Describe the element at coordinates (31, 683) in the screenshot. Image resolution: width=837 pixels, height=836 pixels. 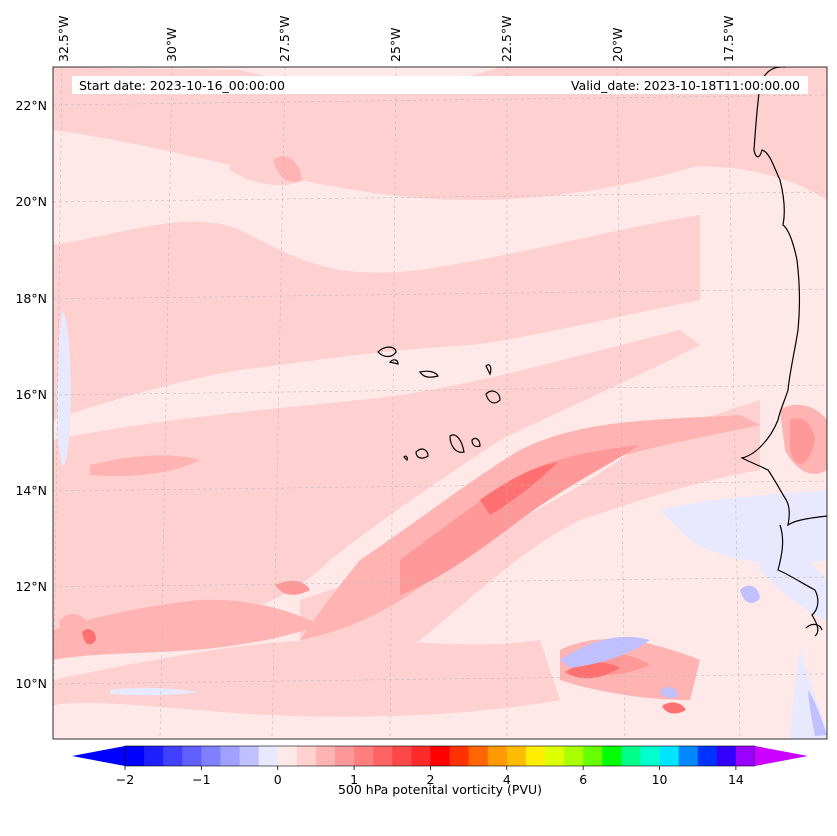
I see `lat-label: 10°N` at that location.